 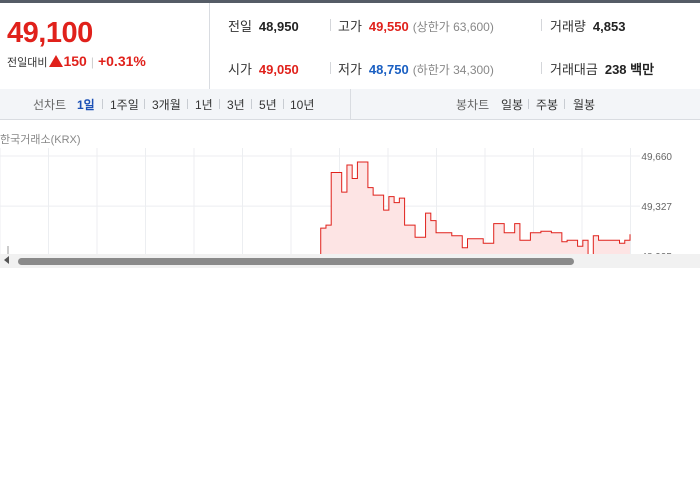 I want to click on prev-close-stat: 전일 48,950, so click(x=263, y=25).